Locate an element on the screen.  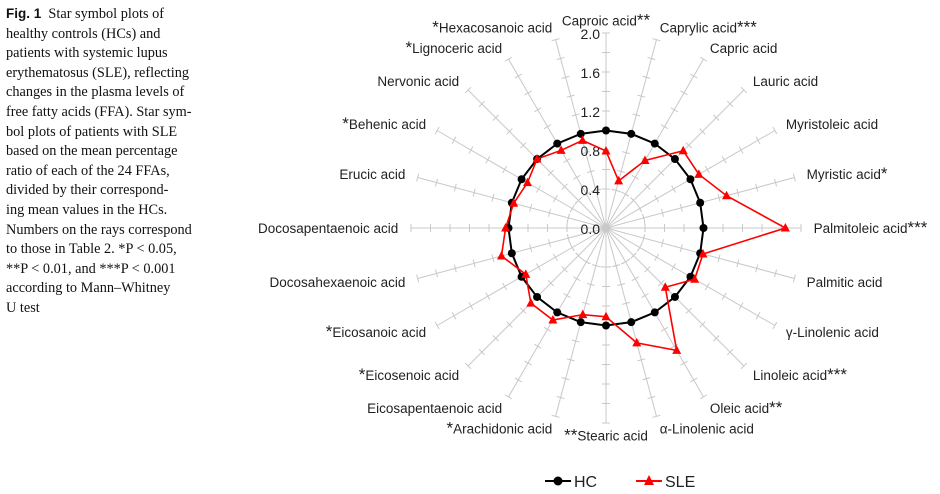
category-label: Arachidonic acid is located at coordinates (502, 429).